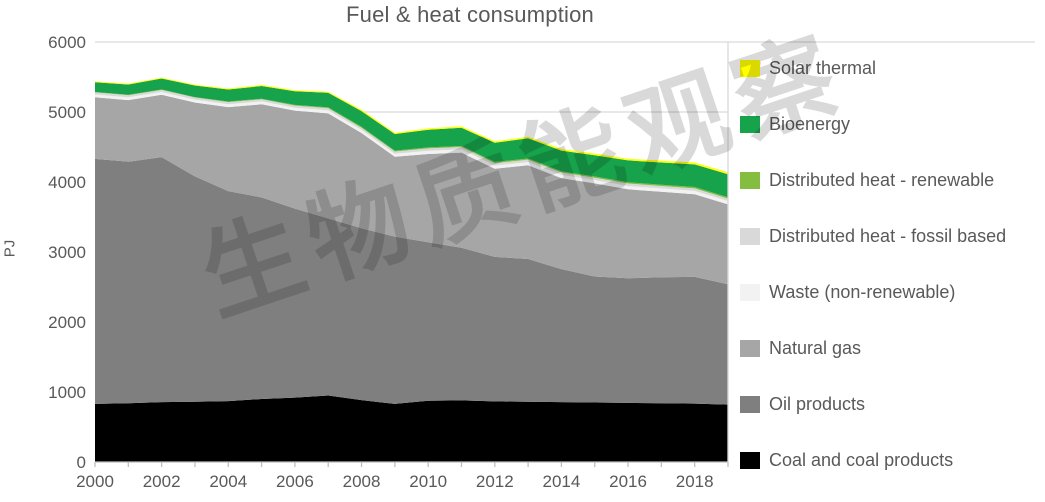 This screenshot has height=502, width=1045. Describe the element at coordinates (695, 481) in the screenshot. I see `x-tick-label: 2018` at that location.